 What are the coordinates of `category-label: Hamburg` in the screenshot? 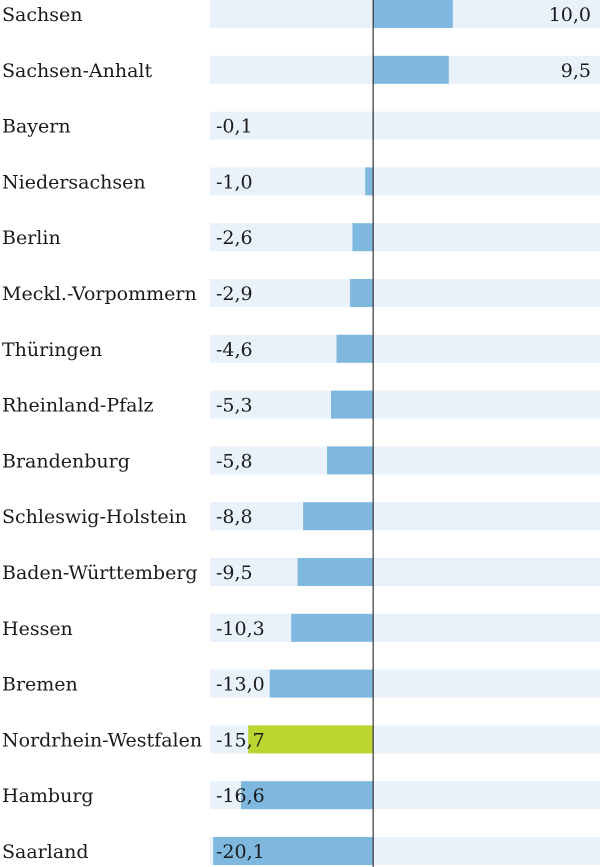 It's located at (48, 796).